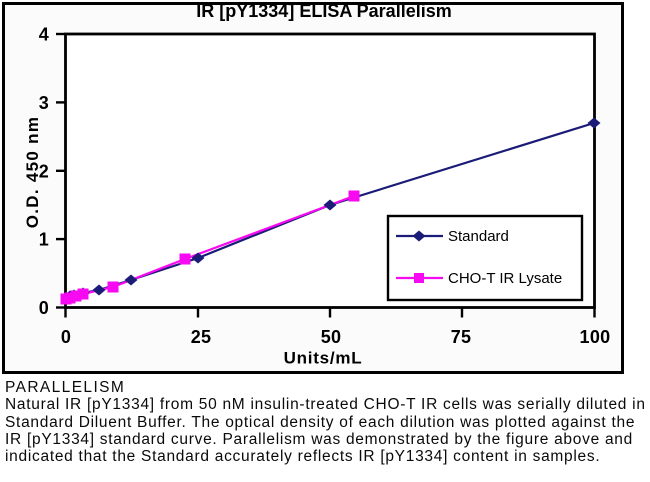  Describe the element at coordinates (44, 240) in the screenshot. I see `svg-text: 1` at that location.